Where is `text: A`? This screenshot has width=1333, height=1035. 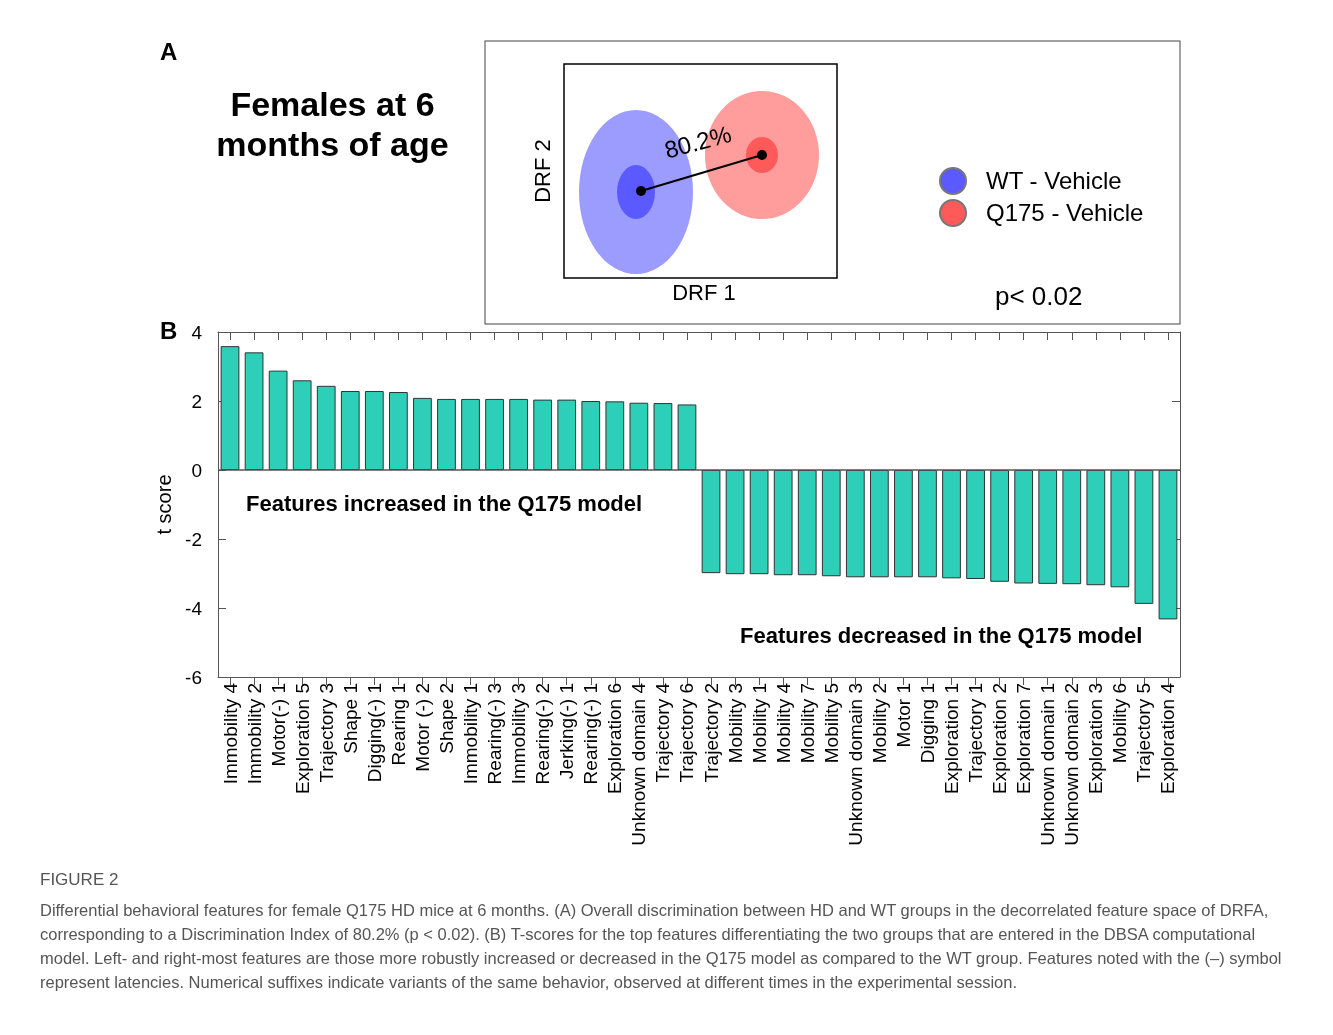
text: A is located at coordinates (169, 51).